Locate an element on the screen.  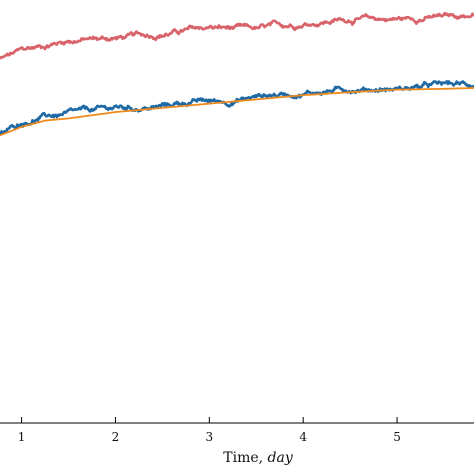
x-tick-label: 2 is located at coordinates (116, 437).